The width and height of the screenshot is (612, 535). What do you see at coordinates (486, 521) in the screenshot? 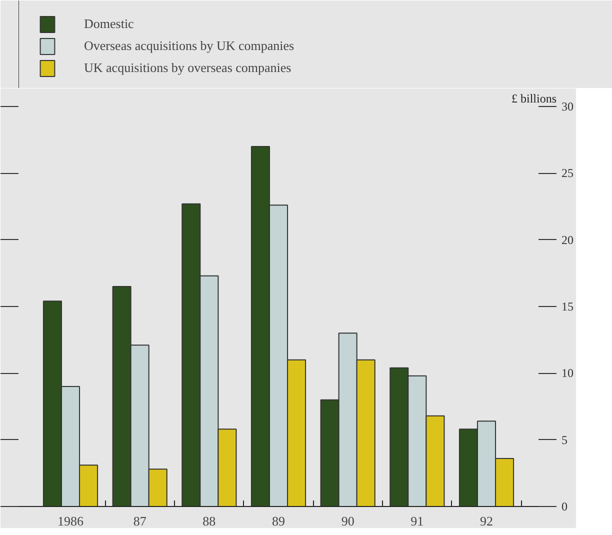
I see `x-tick-label: 92` at bounding box center [486, 521].